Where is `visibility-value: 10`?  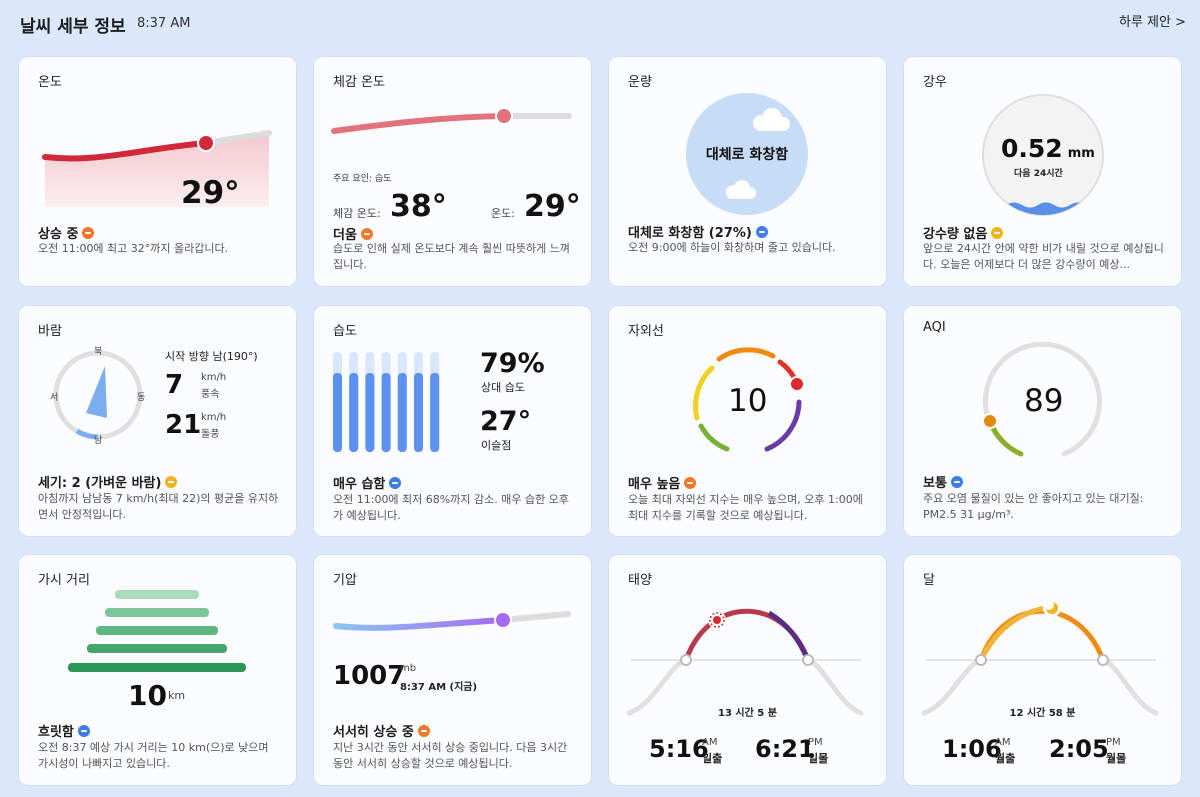
visibility-value: 10 is located at coordinates (147, 695).